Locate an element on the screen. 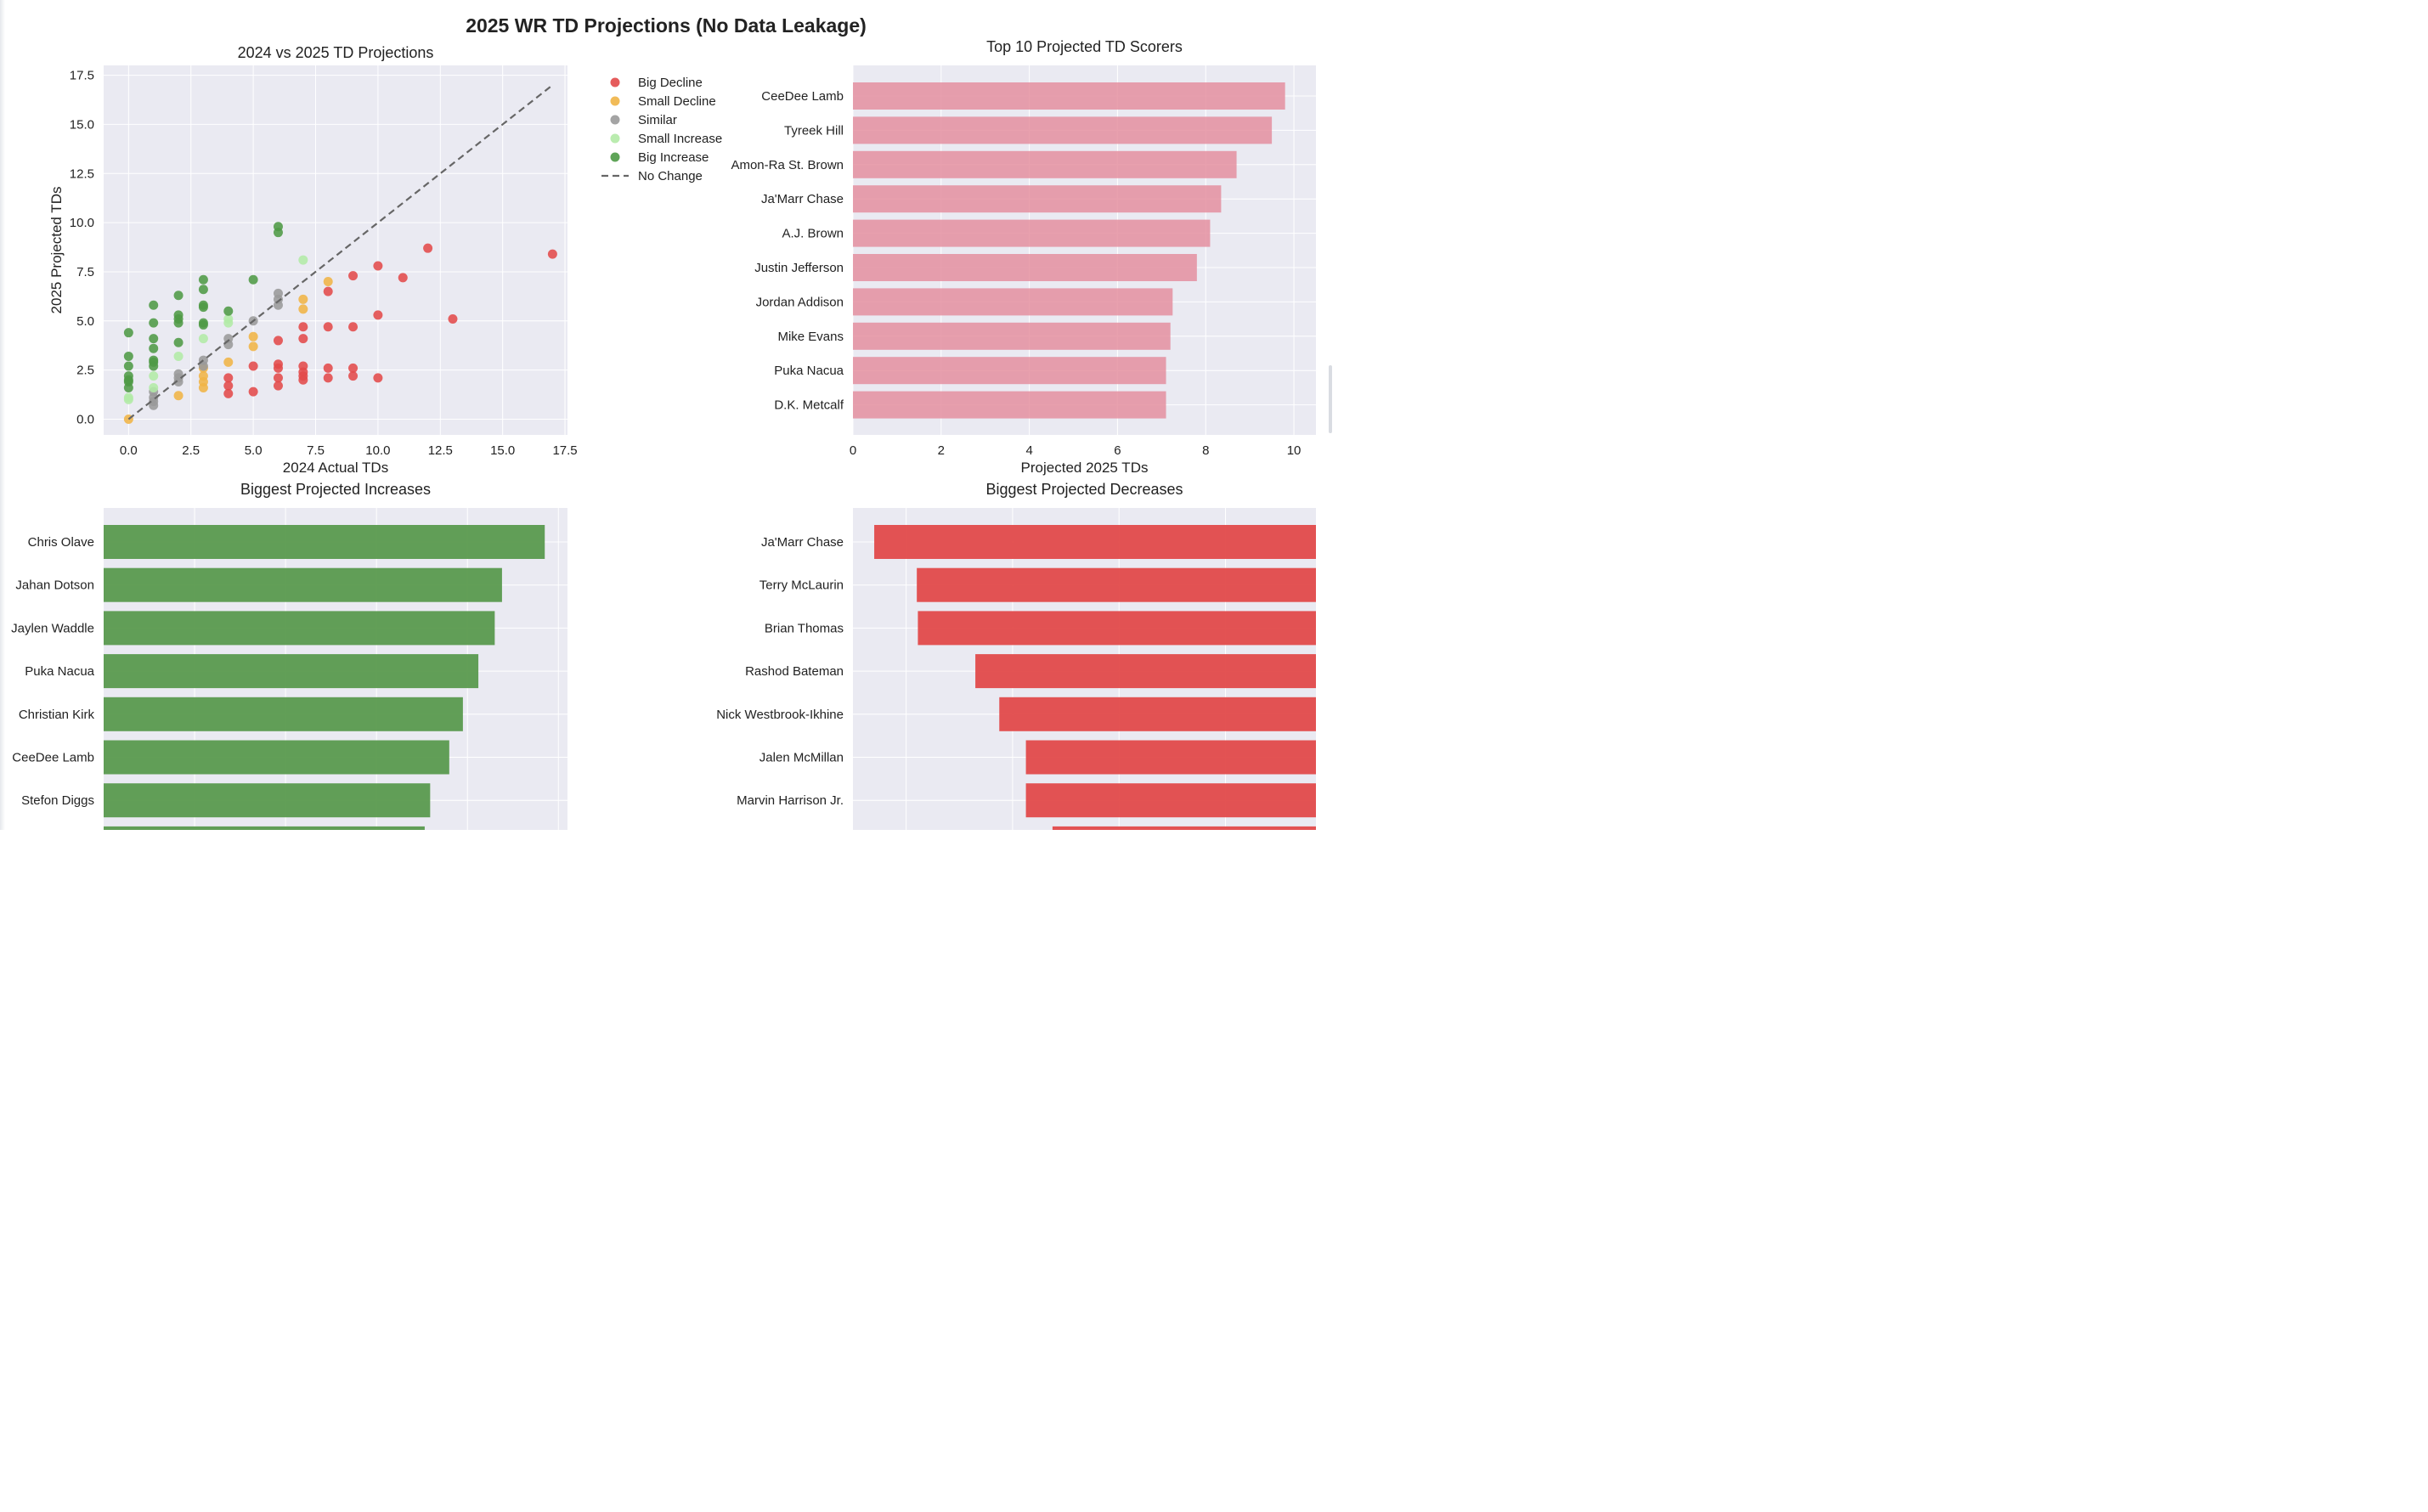 Image resolution: width=2428 pixels, height=1512 pixels. category-label: Nick Westbrook-Ikhine is located at coordinates (780, 715).